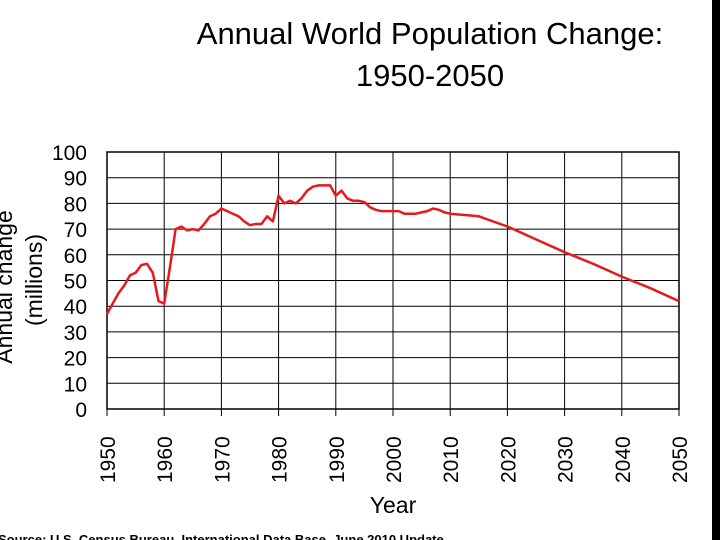 The image size is (720, 540). Describe the element at coordinates (75, 333) in the screenshot. I see `y-tick-label: 30` at that location.